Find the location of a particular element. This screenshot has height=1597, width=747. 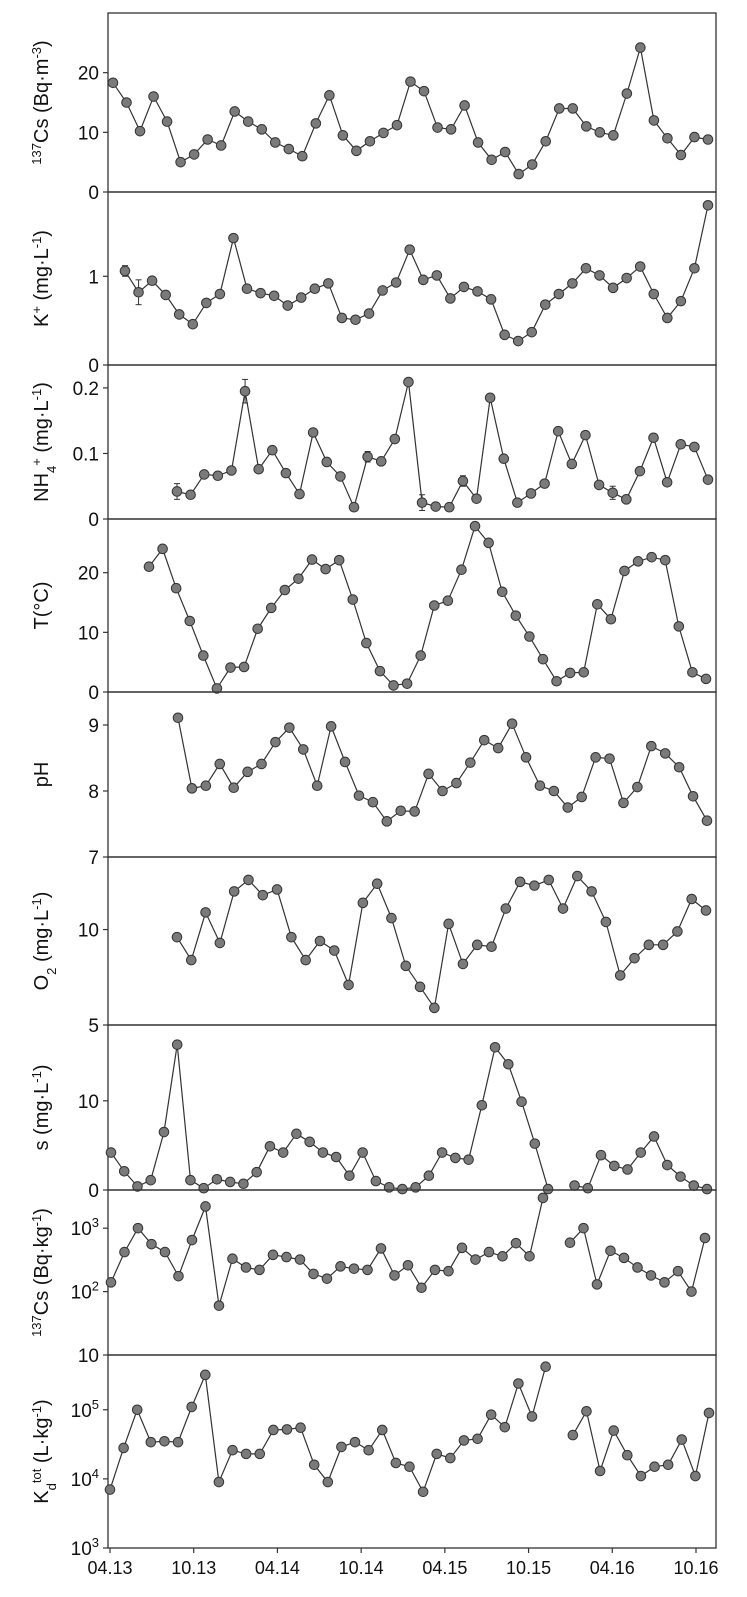

panel-oxygen: 5 10 O2 (mg·L-1) is located at coordinates (373, 946).